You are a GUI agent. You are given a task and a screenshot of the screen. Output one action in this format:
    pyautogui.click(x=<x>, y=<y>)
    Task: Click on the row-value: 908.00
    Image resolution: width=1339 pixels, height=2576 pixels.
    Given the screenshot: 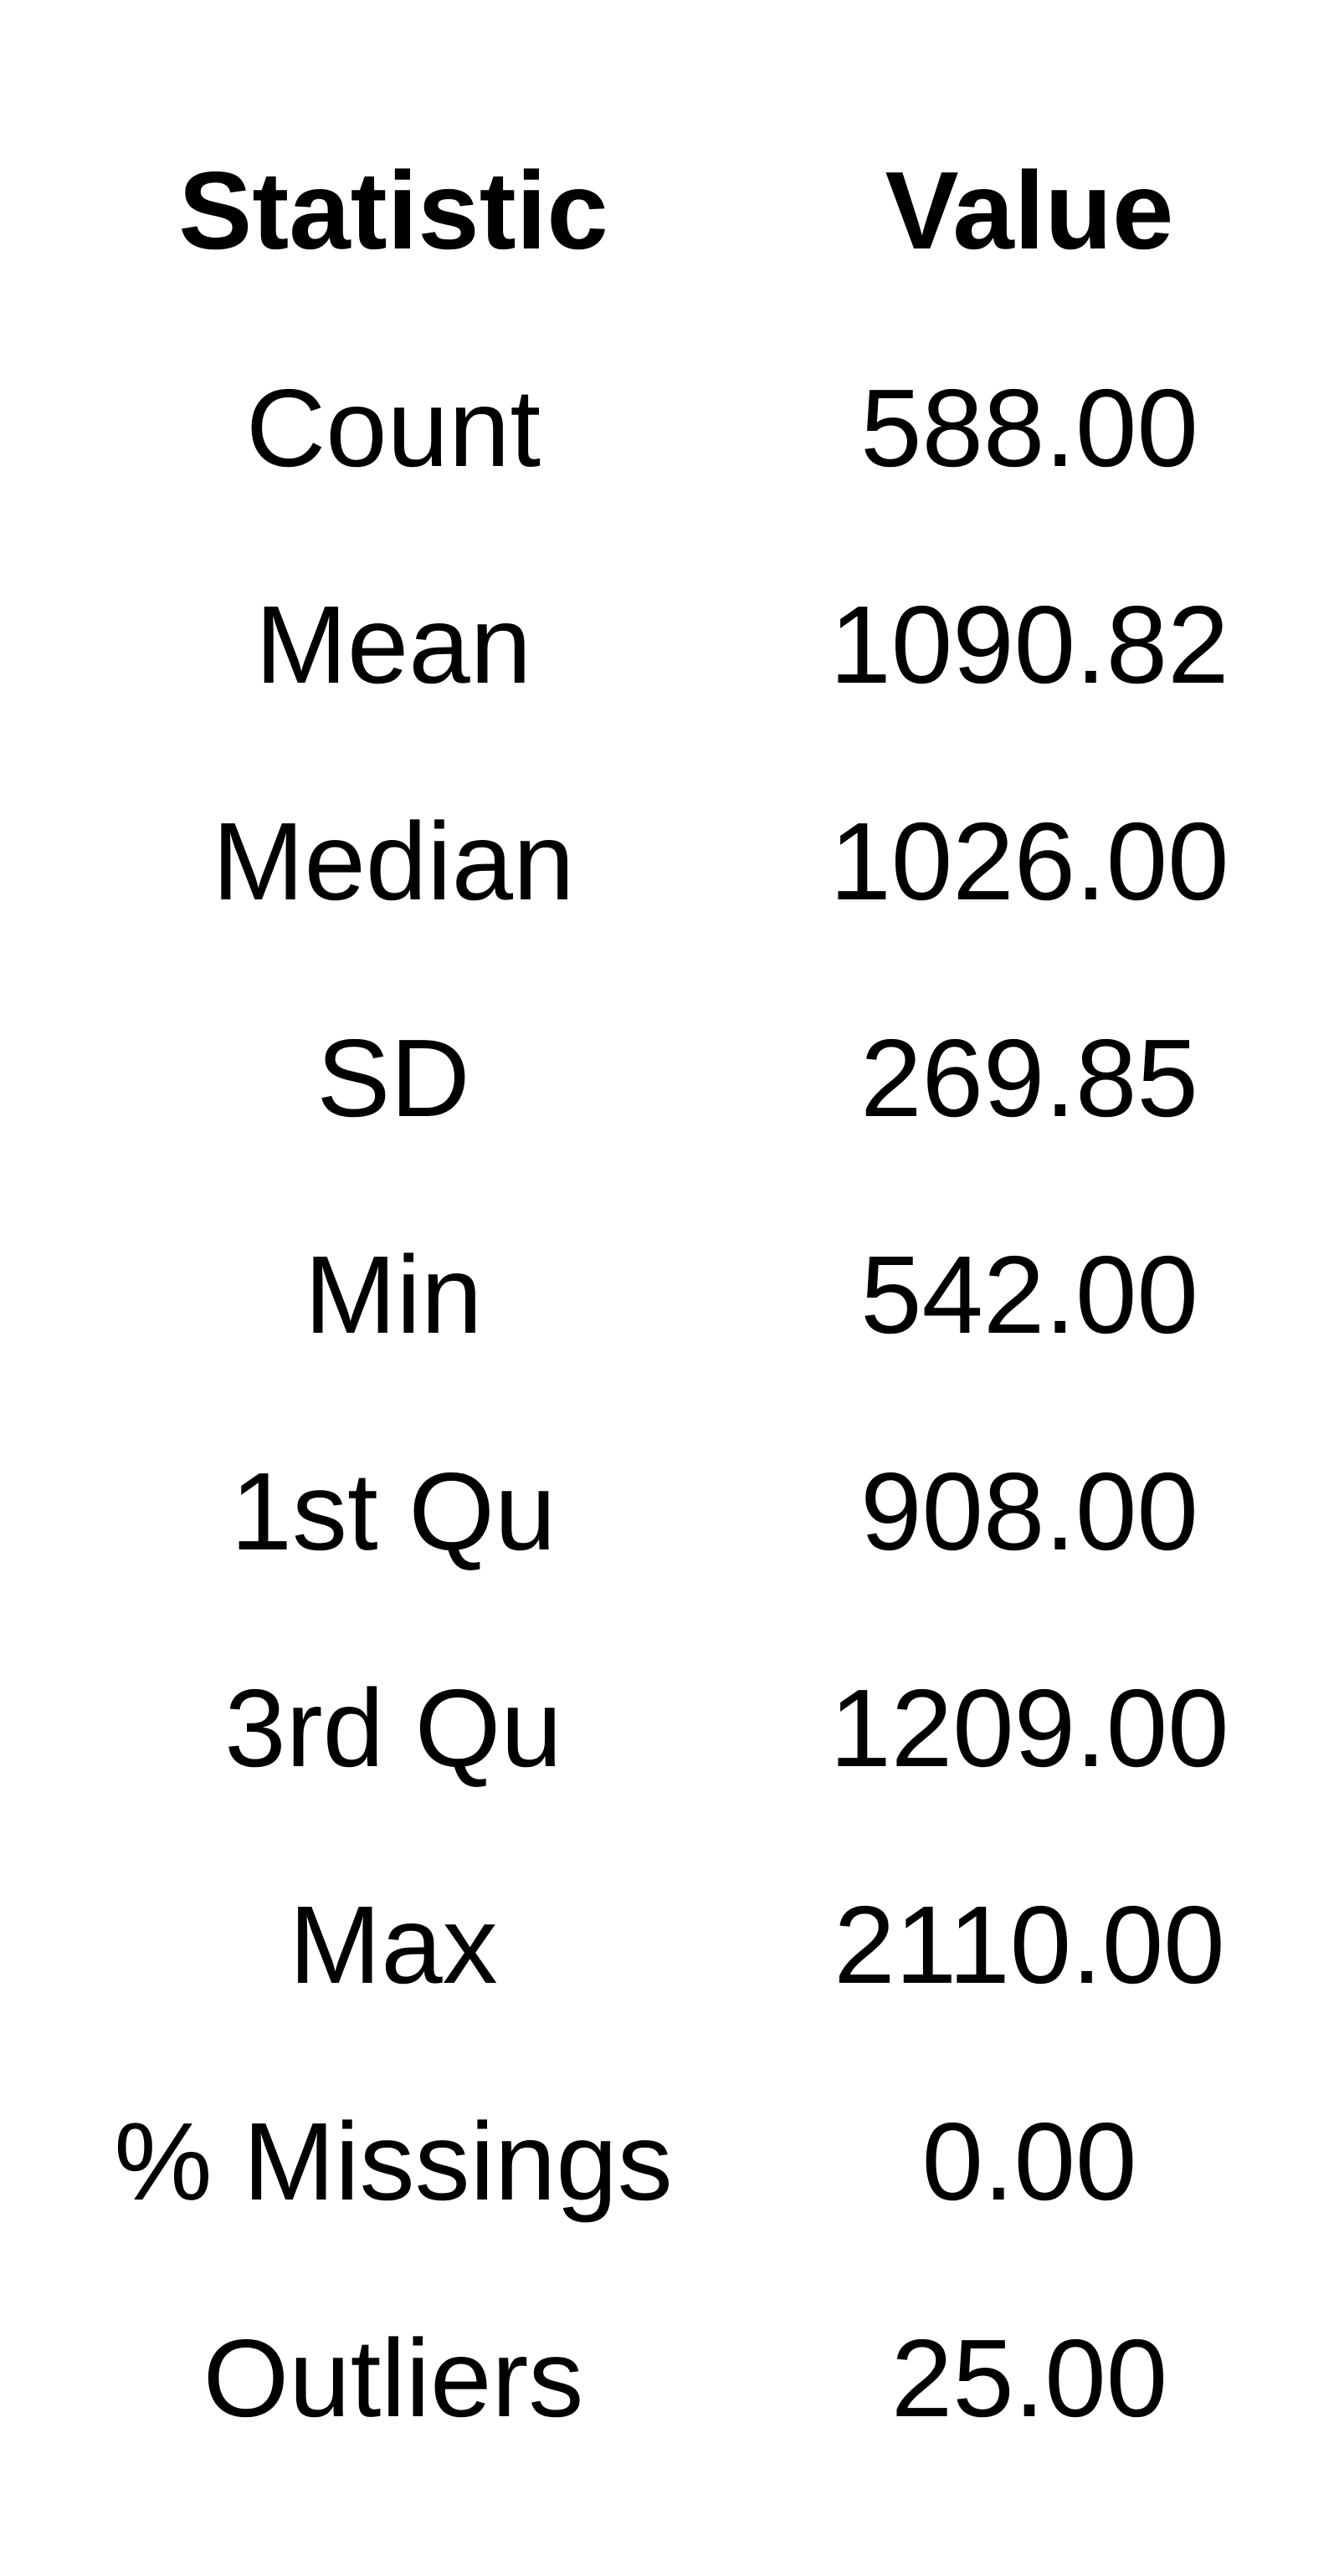 What is the action you would take?
    pyautogui.click(x=1029, y=1512)
    